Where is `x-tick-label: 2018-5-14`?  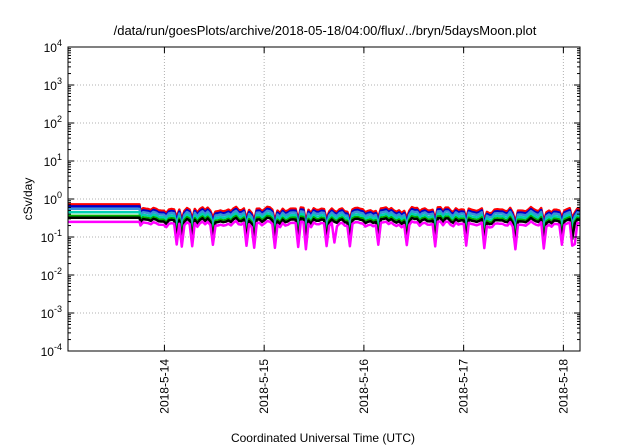
x-tick-label: 2018-5-14 is located at coordinates (164, 386).